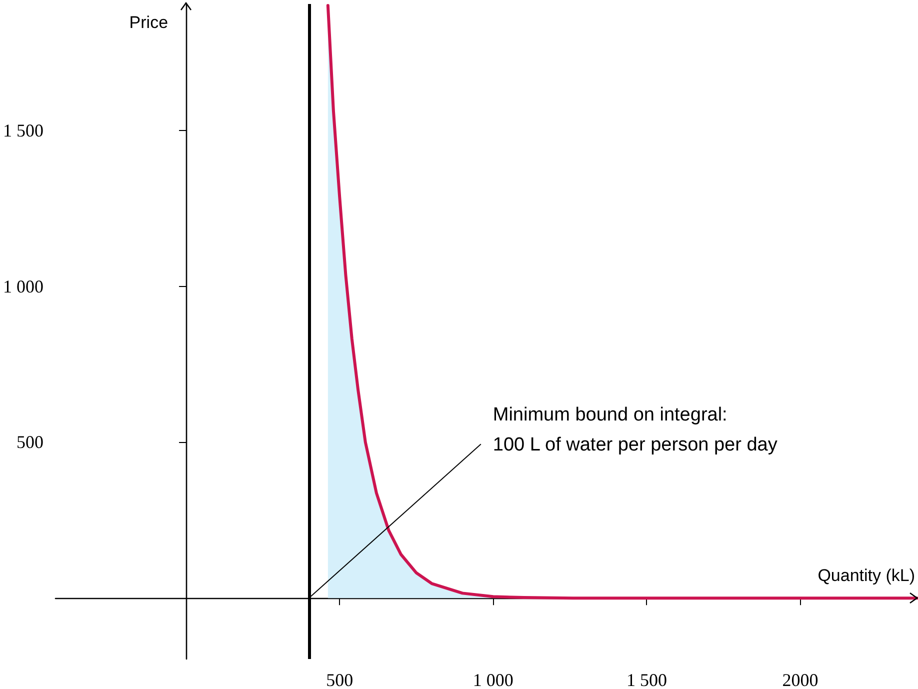 The width and height of the screenshot is (918, 689). What do you see at coordinates (23, 286) in the screenshot?
I see `y-tick-label: 1 000` at bounding box center [23, 286].